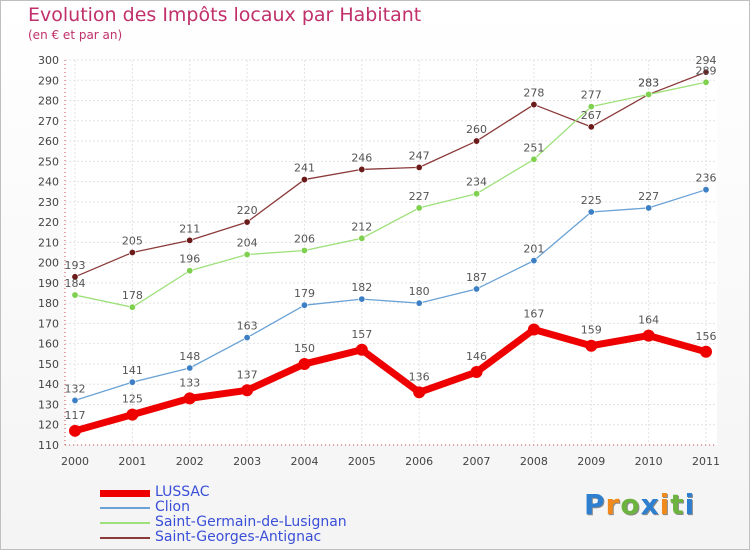 This screenshot has width=750, height=550. Describe the element at coordinates (361, 226) in the screenshot. I see `data-label: 212` at that location.